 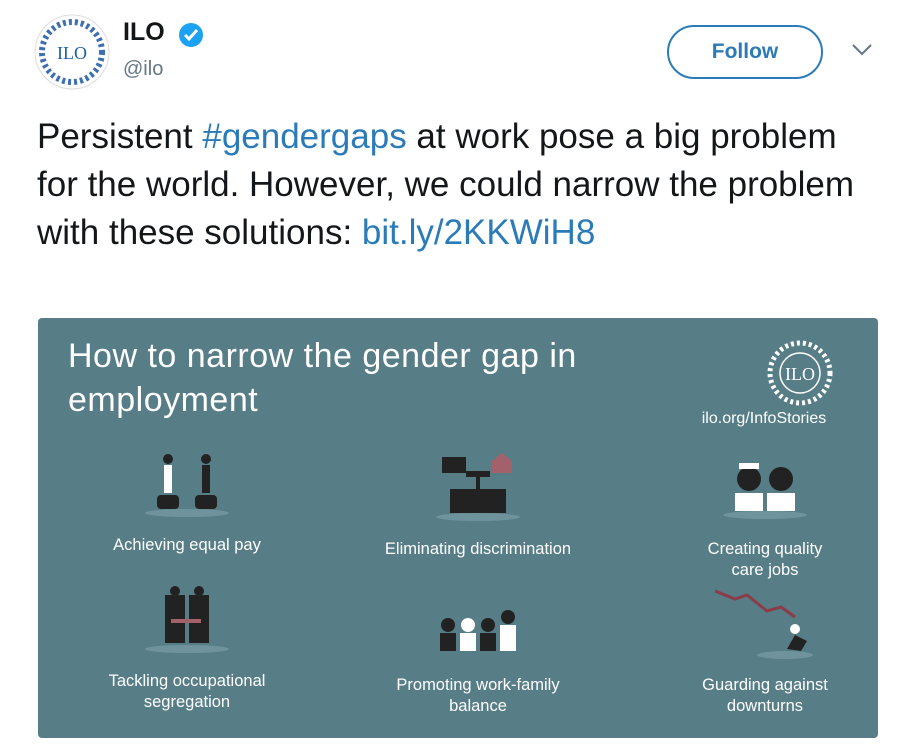 What do you see at coordinates (745, 52) in the screenshot?
I see `follow-button: Follow` at bounding box center [745, 52].